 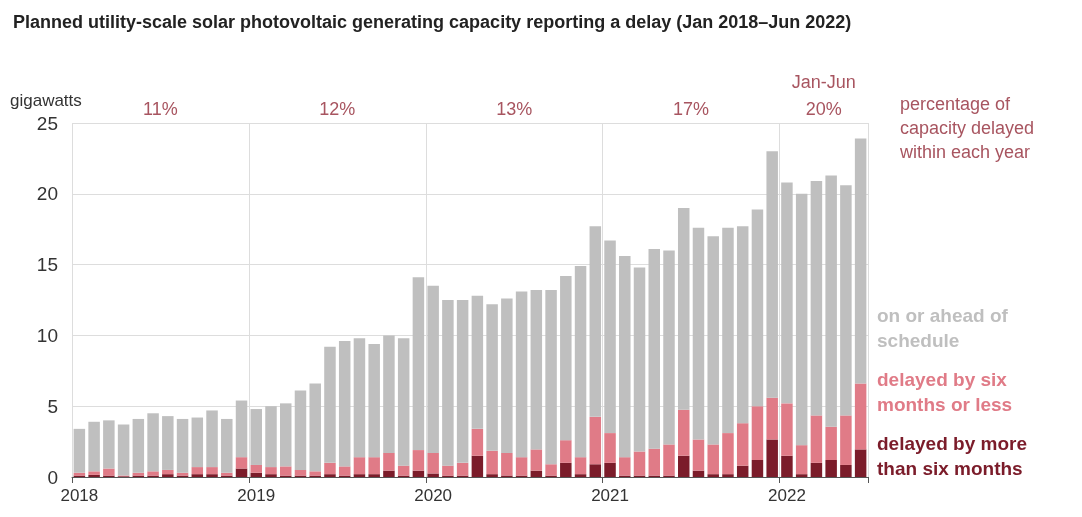 What do you see at coordinates (46, 100) in the screenshot?
I see `y-axis-title: gigawatts` at bounding box center [46, 100].